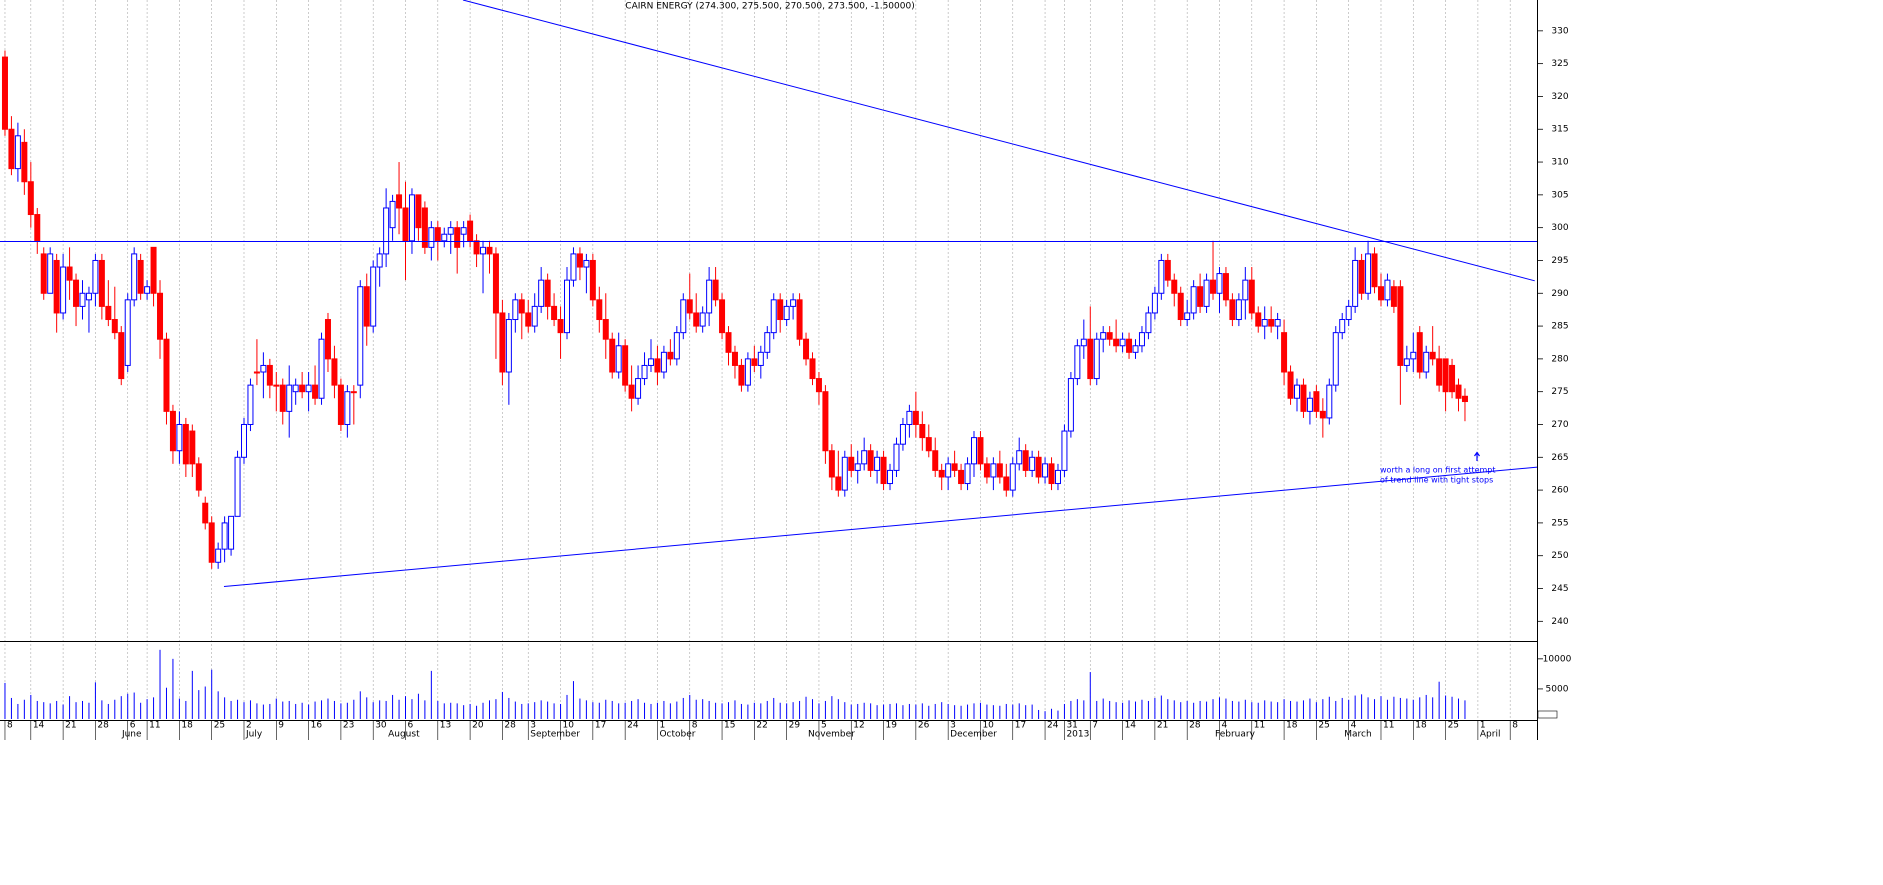  Describe the element at coordinates (729, 726) in the screenshot. I see `x-tick-label: 15` at that location.